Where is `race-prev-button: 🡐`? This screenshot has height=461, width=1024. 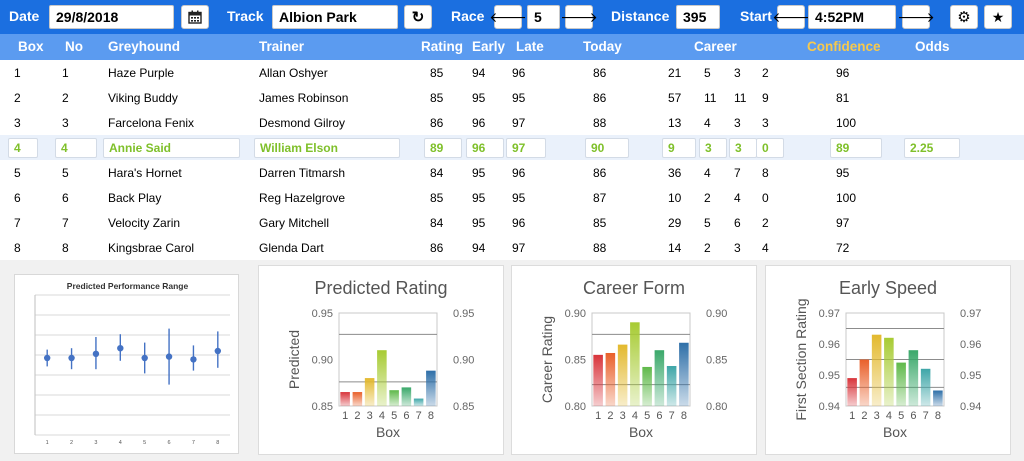
race-prev-button: 🡐 is located at coordinates (508, 17).